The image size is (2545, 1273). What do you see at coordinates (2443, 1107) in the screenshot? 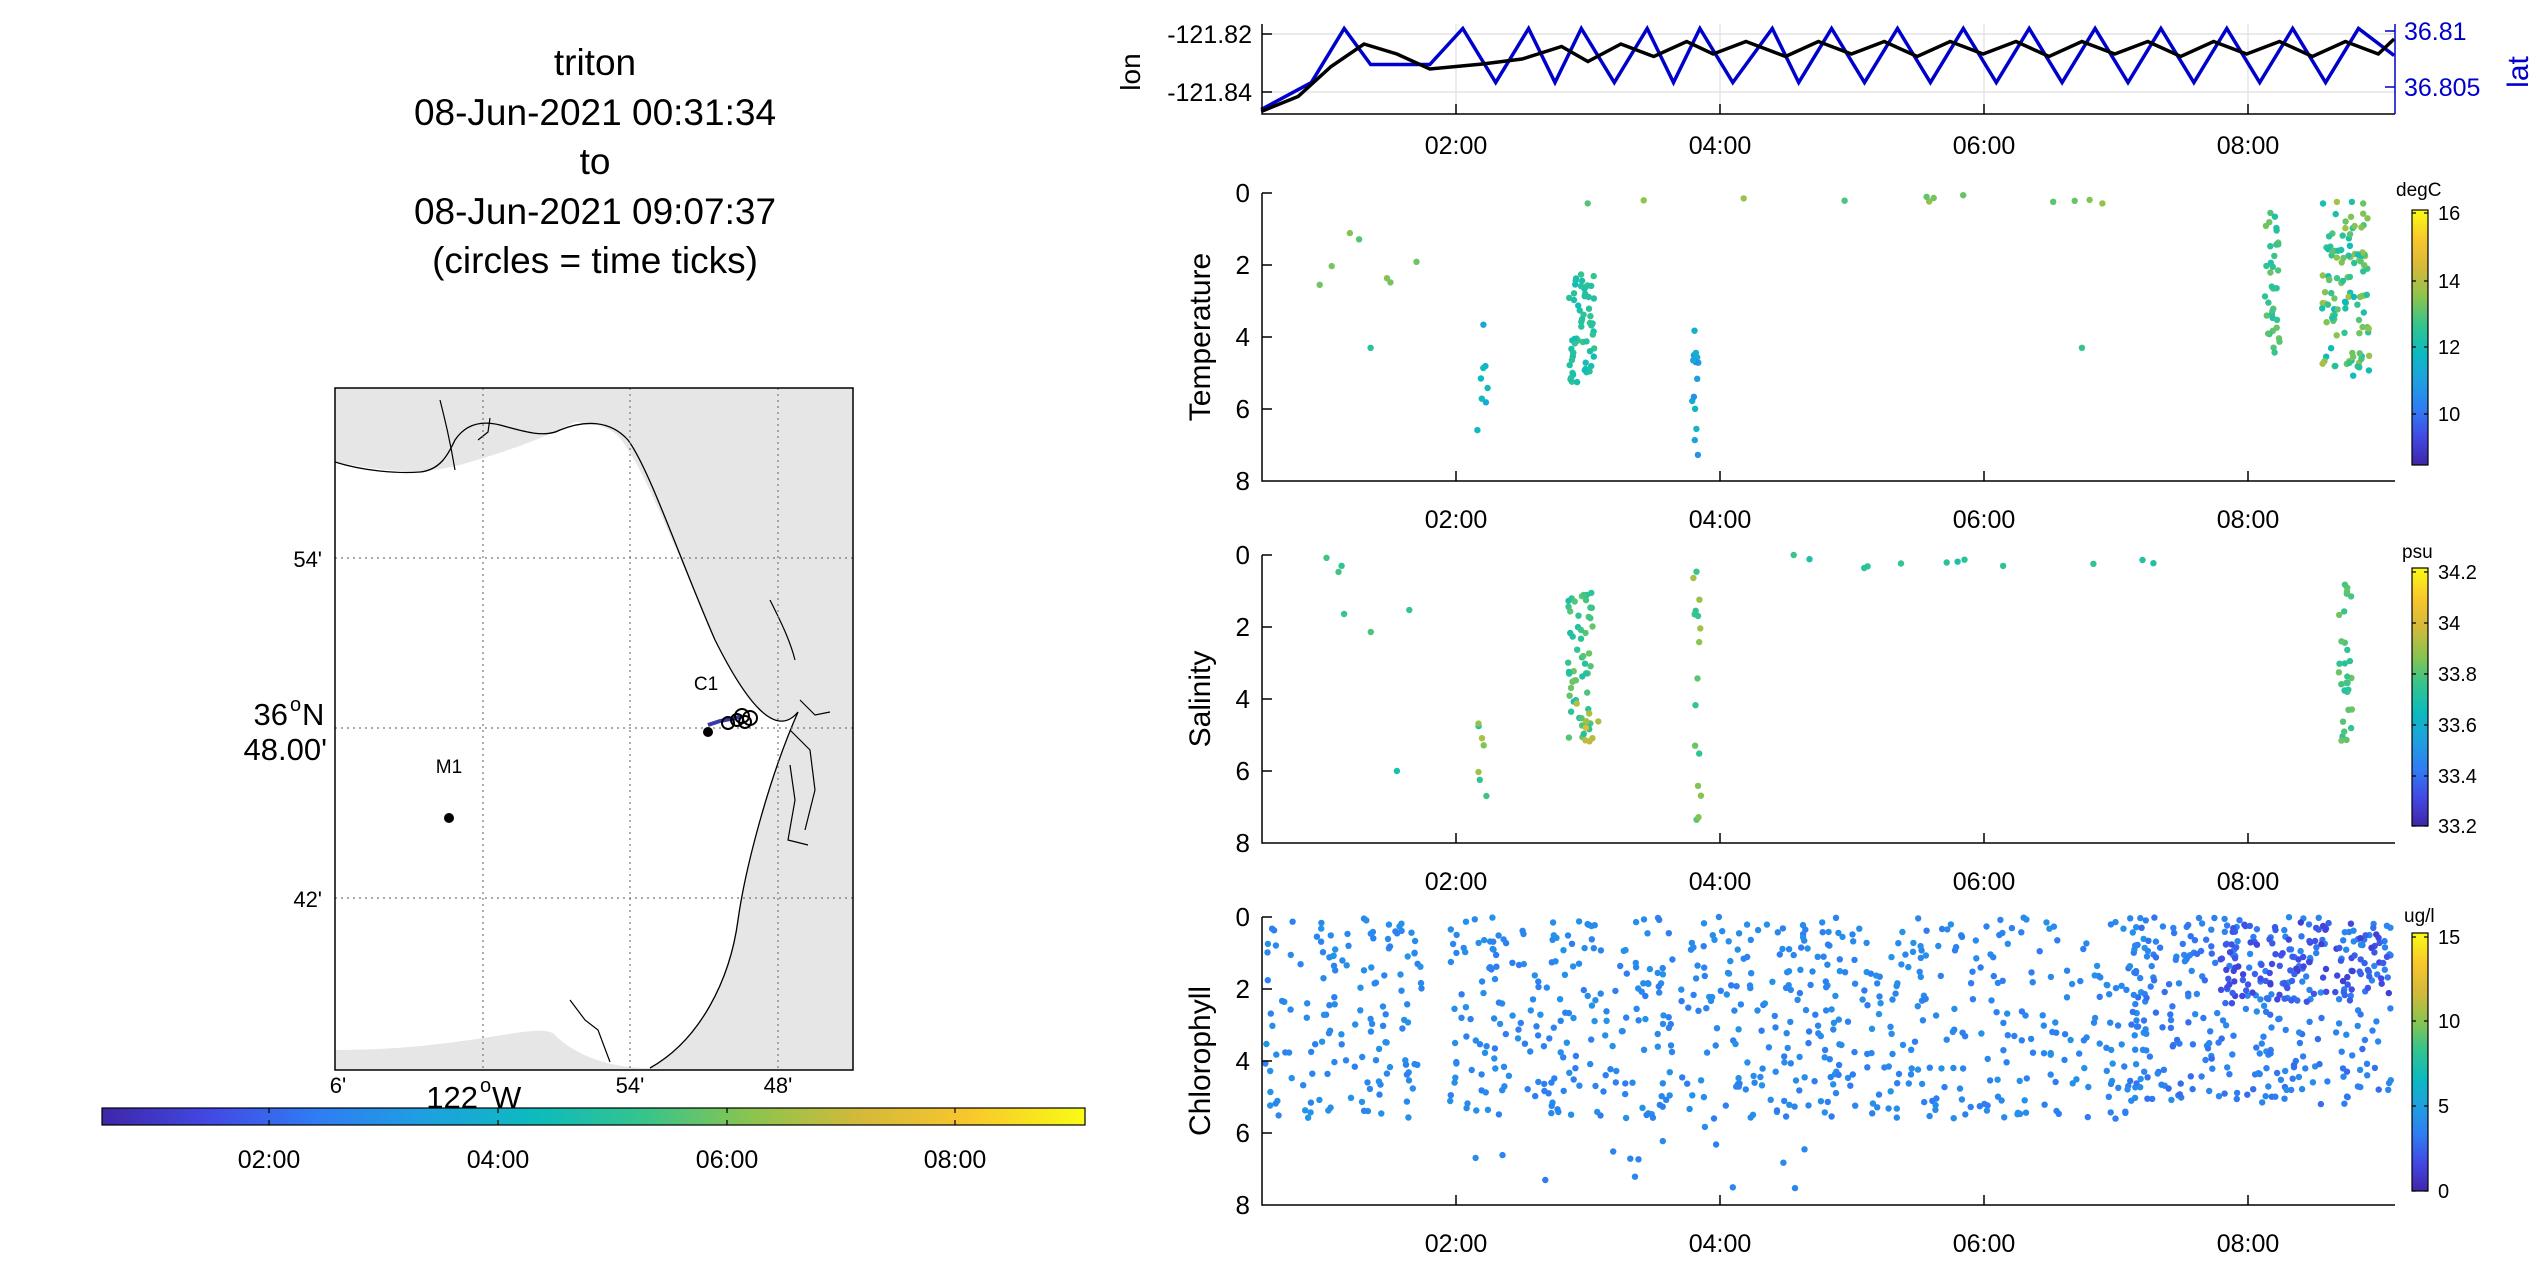
I see `colorbar-tick: 5` at bounding box center [2443, 1107].